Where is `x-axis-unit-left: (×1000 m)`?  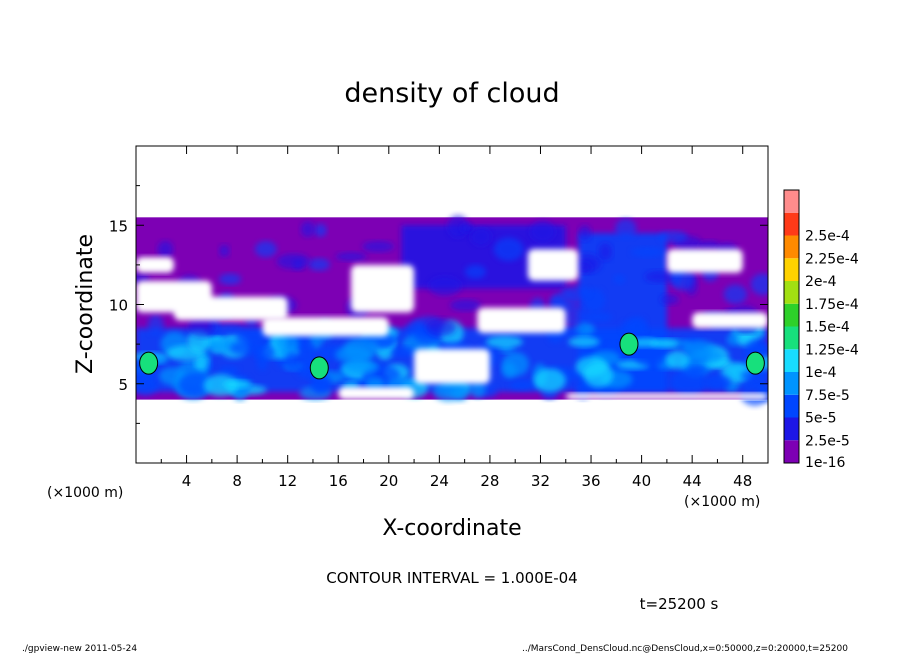 x-axis-unit-left: (×1000 m) is located at coordinates (85, 493).